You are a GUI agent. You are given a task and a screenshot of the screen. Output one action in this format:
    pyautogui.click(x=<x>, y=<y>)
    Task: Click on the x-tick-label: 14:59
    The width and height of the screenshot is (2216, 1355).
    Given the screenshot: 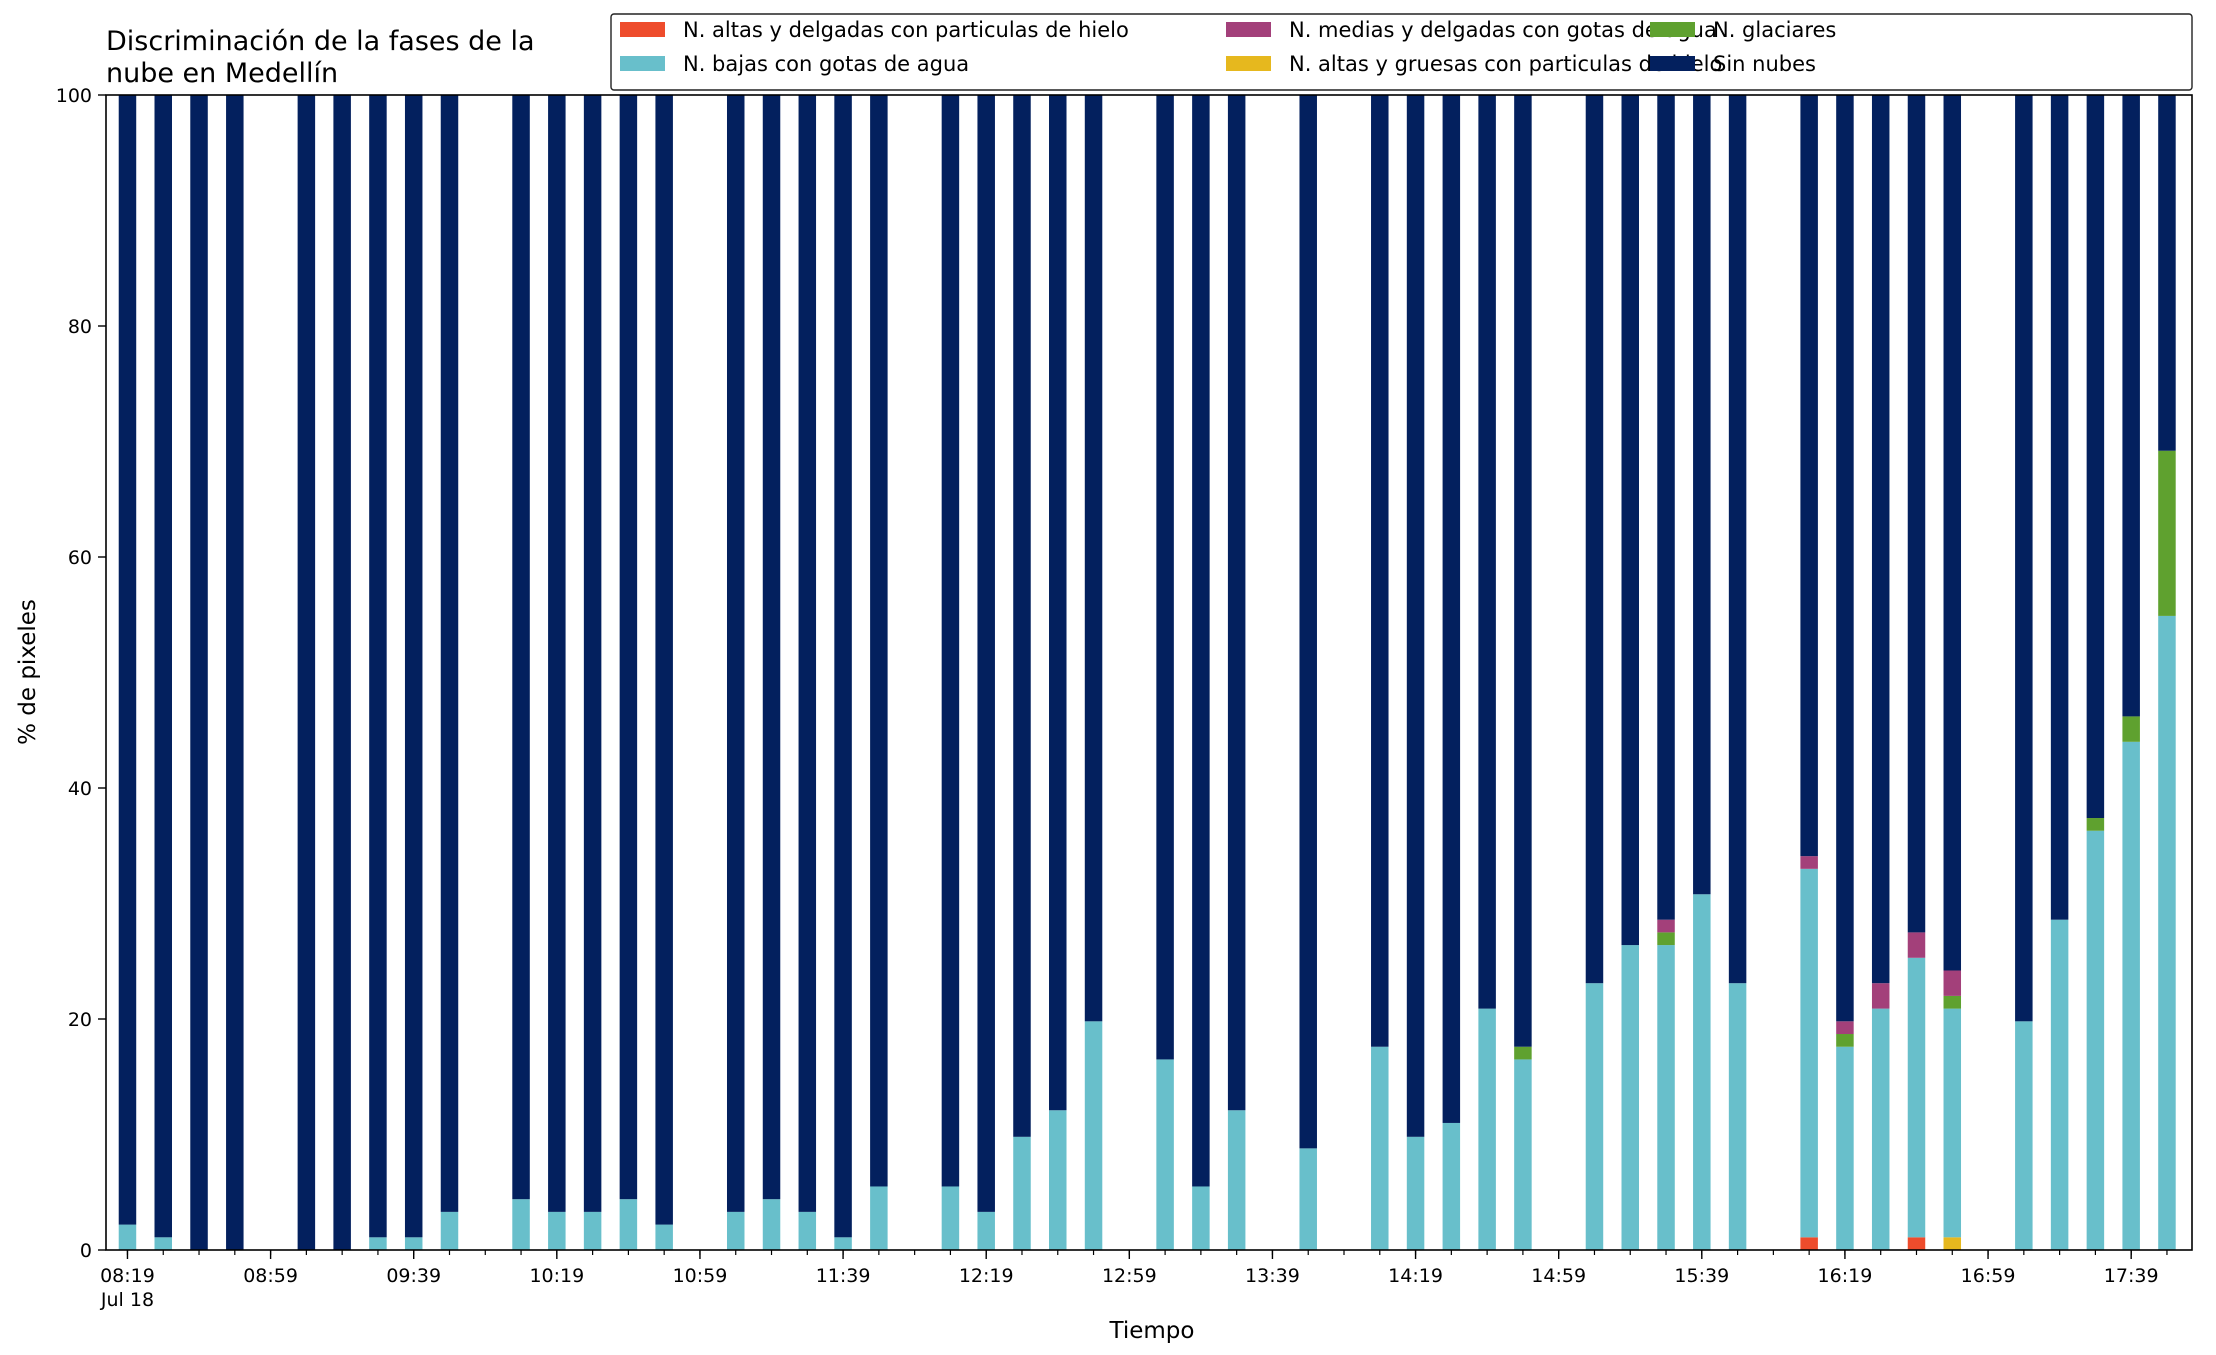 What is the action you would take?
    pyautogui.click(x=1558, y=1276)
    